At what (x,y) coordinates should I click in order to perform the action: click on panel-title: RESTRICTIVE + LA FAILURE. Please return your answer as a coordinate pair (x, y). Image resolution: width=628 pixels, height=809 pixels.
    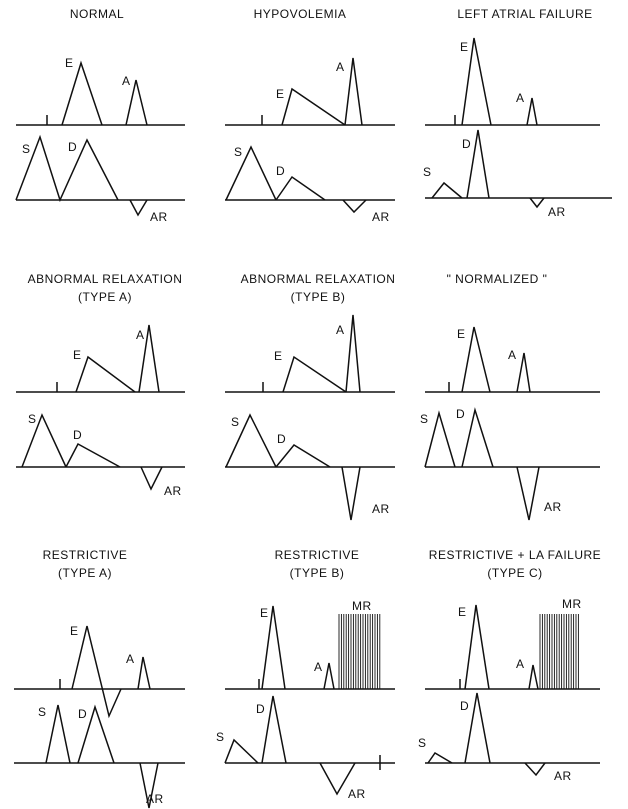
    Looking at the image, I should click on (515, 555).